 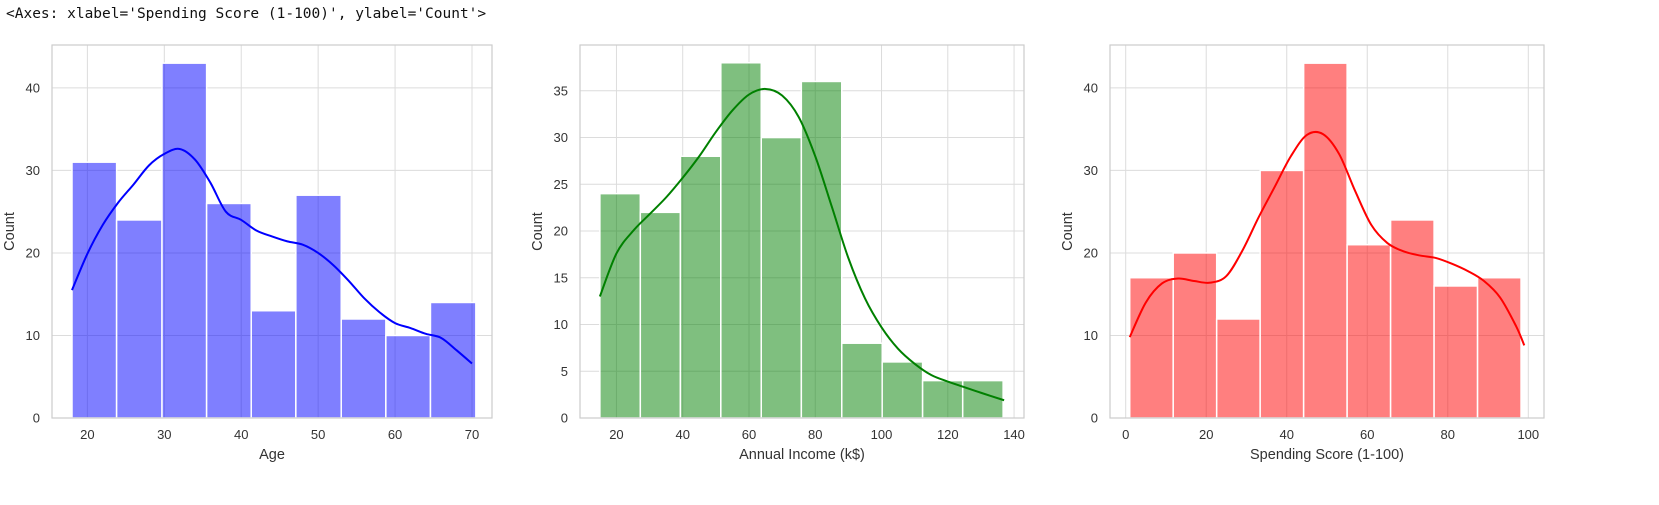 What do you see at coordinates (164, 434) in the screenshot?
I see `x-tick-label: 30` at bounding box center [164, 434].